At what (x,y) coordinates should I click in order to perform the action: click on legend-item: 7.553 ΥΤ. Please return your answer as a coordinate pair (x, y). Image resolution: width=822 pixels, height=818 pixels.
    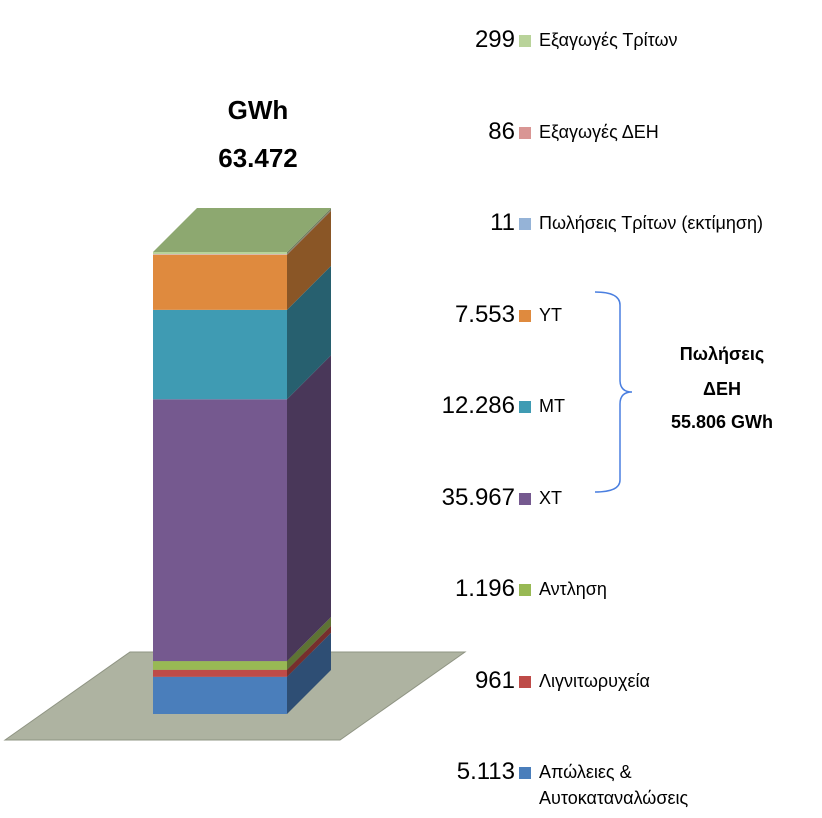
    Looking at the image, I should click on (448, 315).